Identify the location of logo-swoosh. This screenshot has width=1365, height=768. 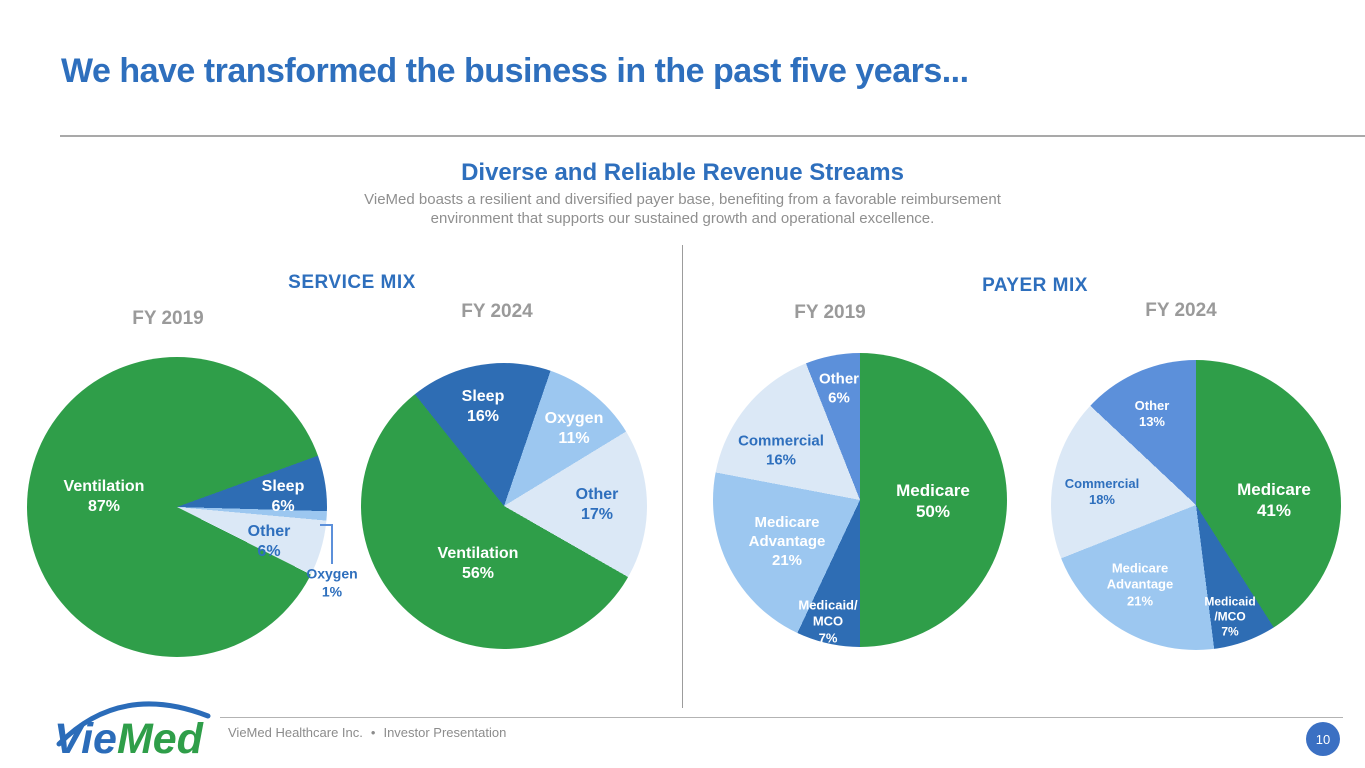
(133, 724).